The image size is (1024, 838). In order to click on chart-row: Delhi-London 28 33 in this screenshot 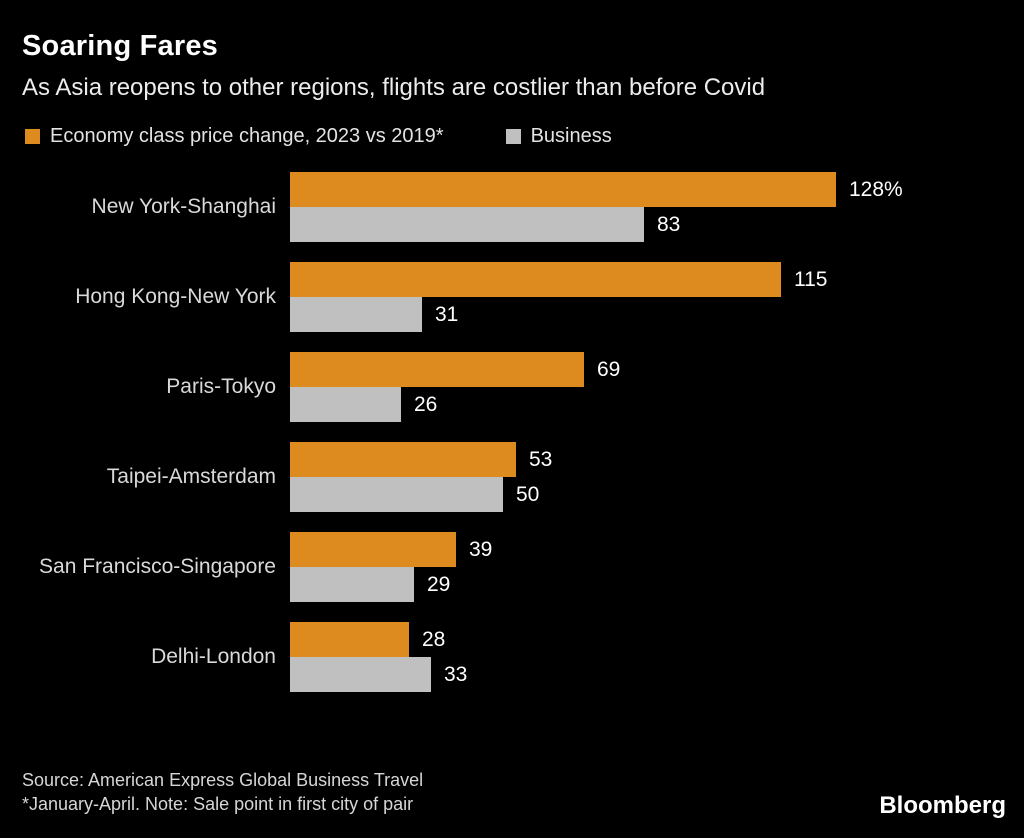, I will do `click(512, 657)`.